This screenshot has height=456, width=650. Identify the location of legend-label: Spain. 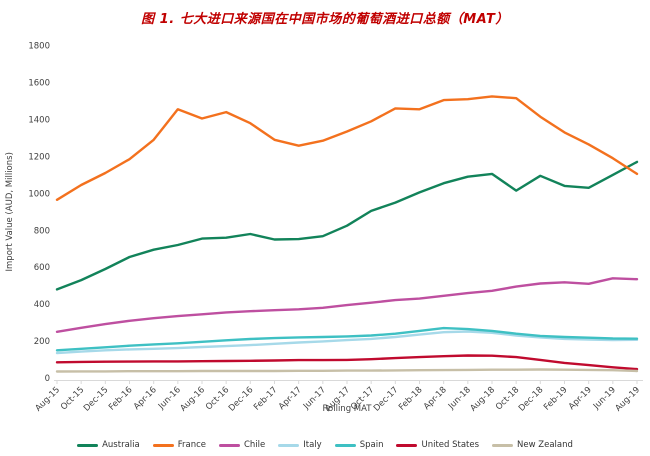
(371, 445).